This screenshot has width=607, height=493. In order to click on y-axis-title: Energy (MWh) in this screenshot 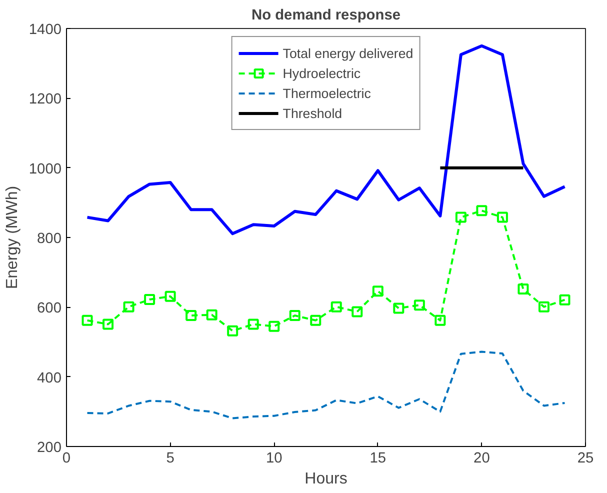, I will do `click(12, 238)`.